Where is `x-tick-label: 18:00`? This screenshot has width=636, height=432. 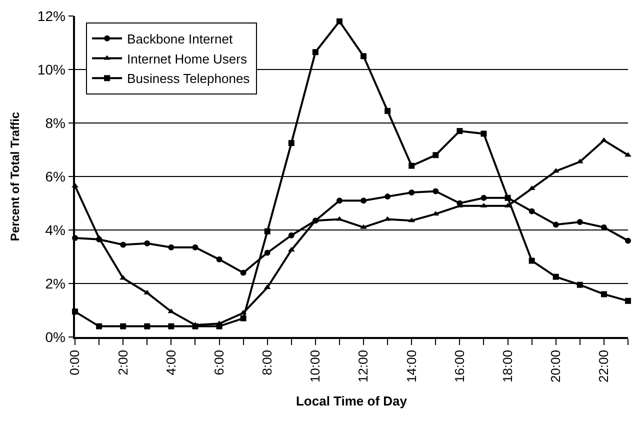 x-tick-label: 18:00 is located at coordinates (508, 366).